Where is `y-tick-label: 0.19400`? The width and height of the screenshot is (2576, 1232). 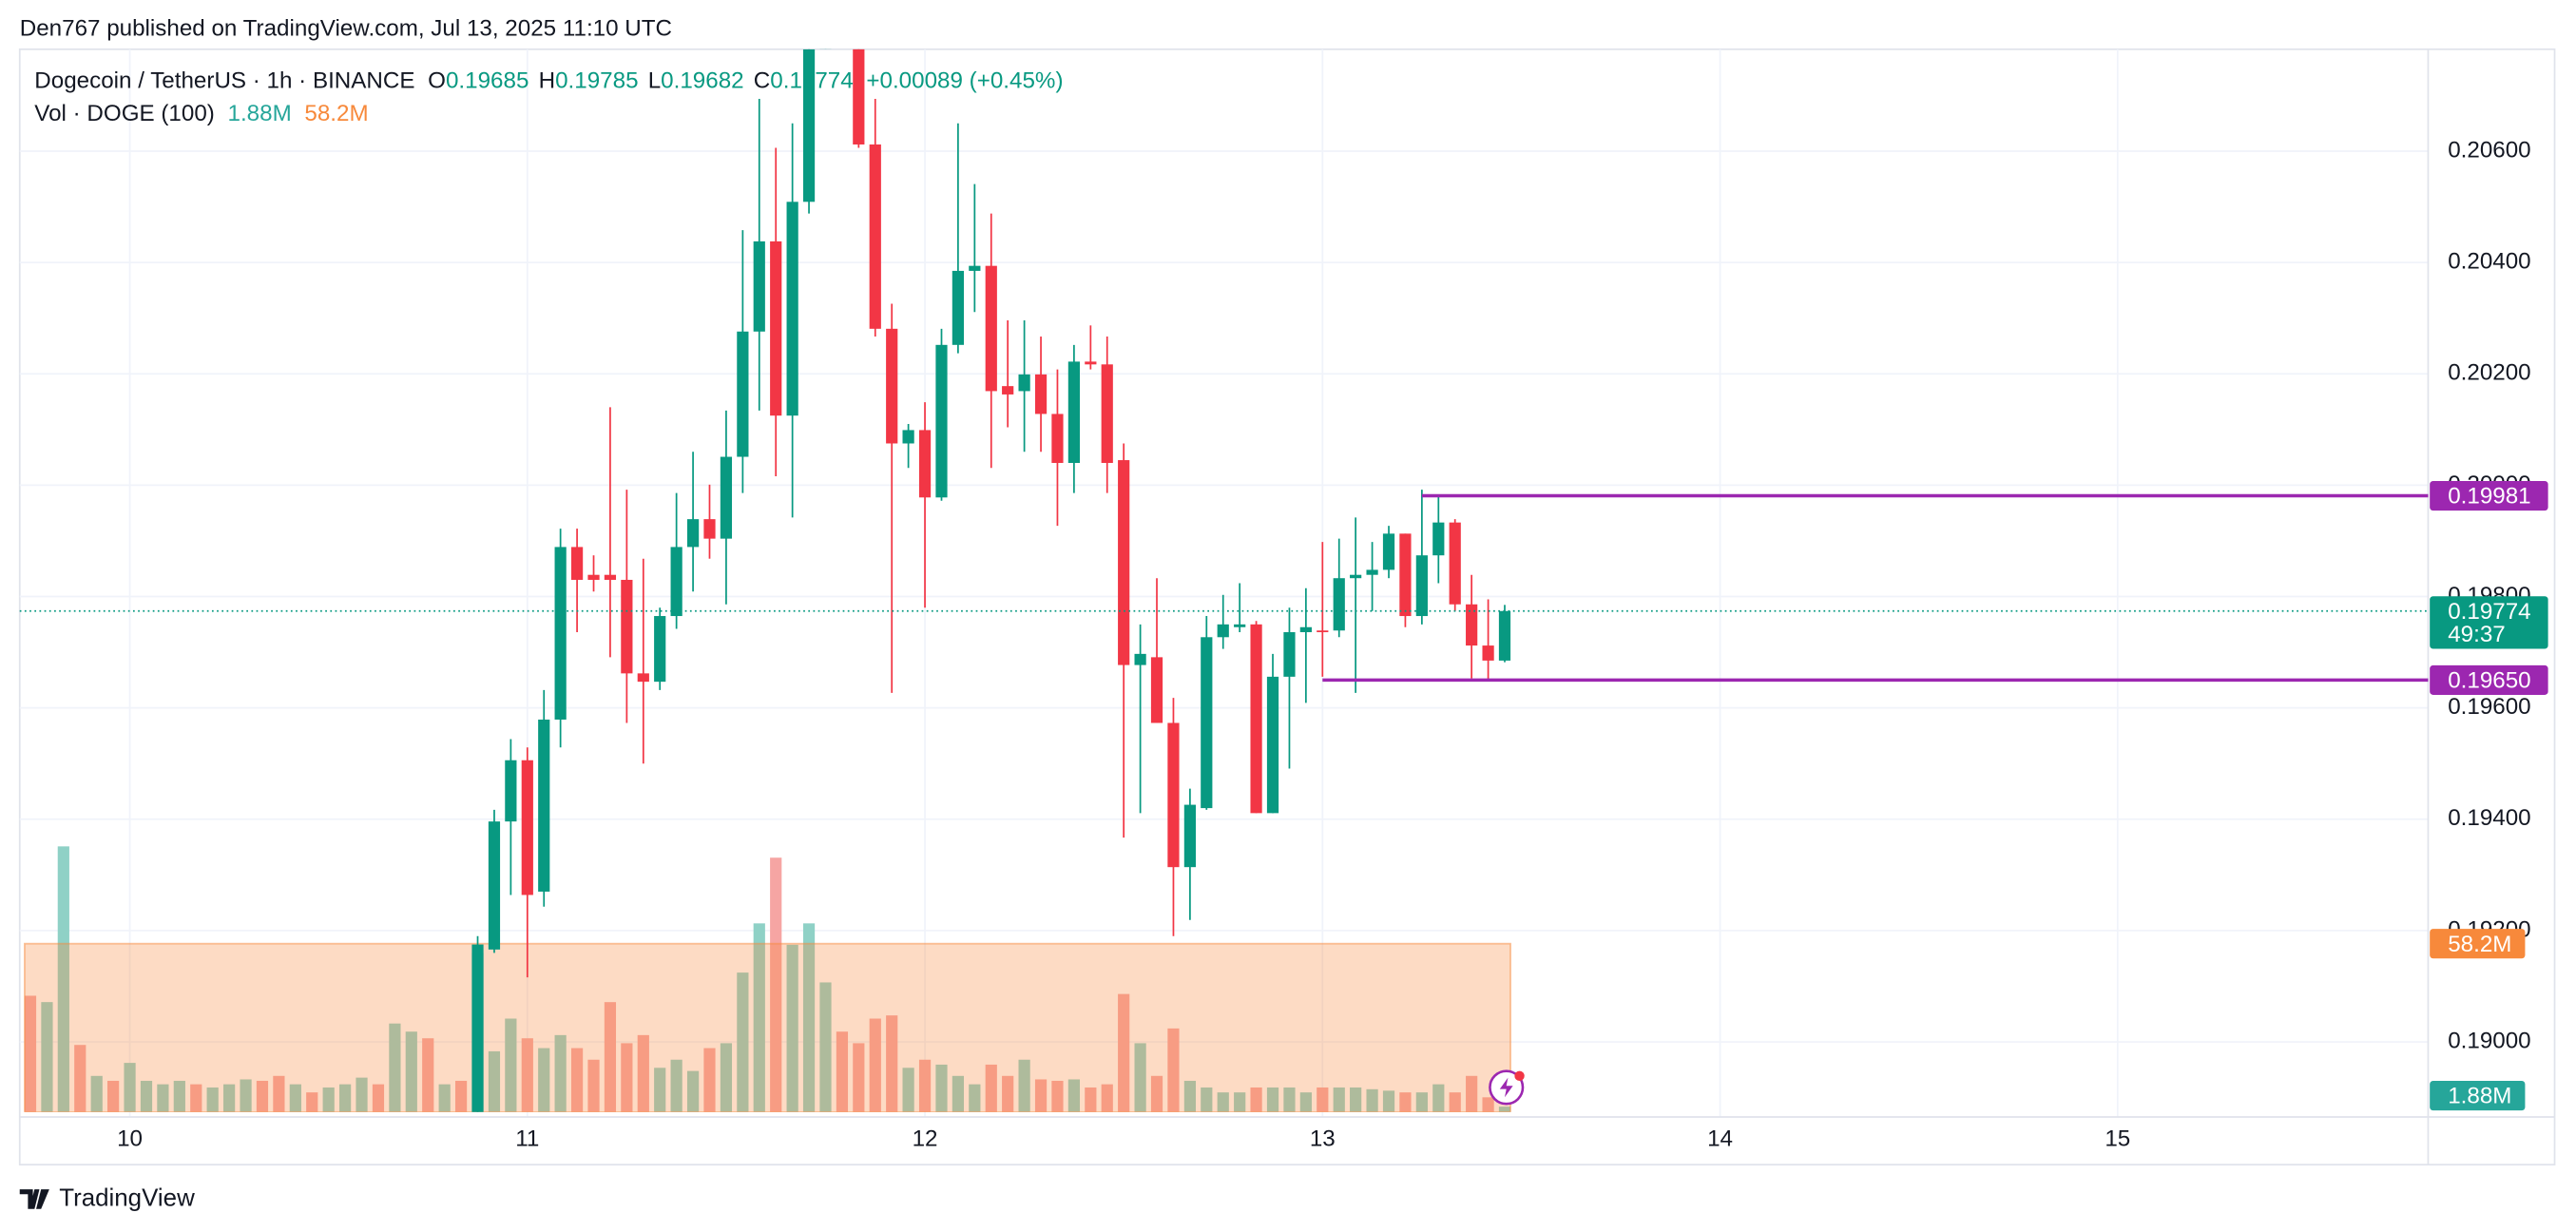
y-tick-label: 0.19400 is located at coordinates (2489, 818).